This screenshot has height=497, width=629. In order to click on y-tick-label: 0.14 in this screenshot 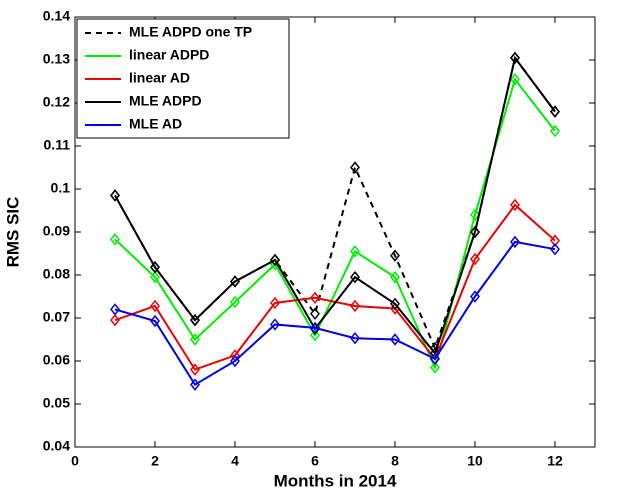, I will do `click(56, 16)`.